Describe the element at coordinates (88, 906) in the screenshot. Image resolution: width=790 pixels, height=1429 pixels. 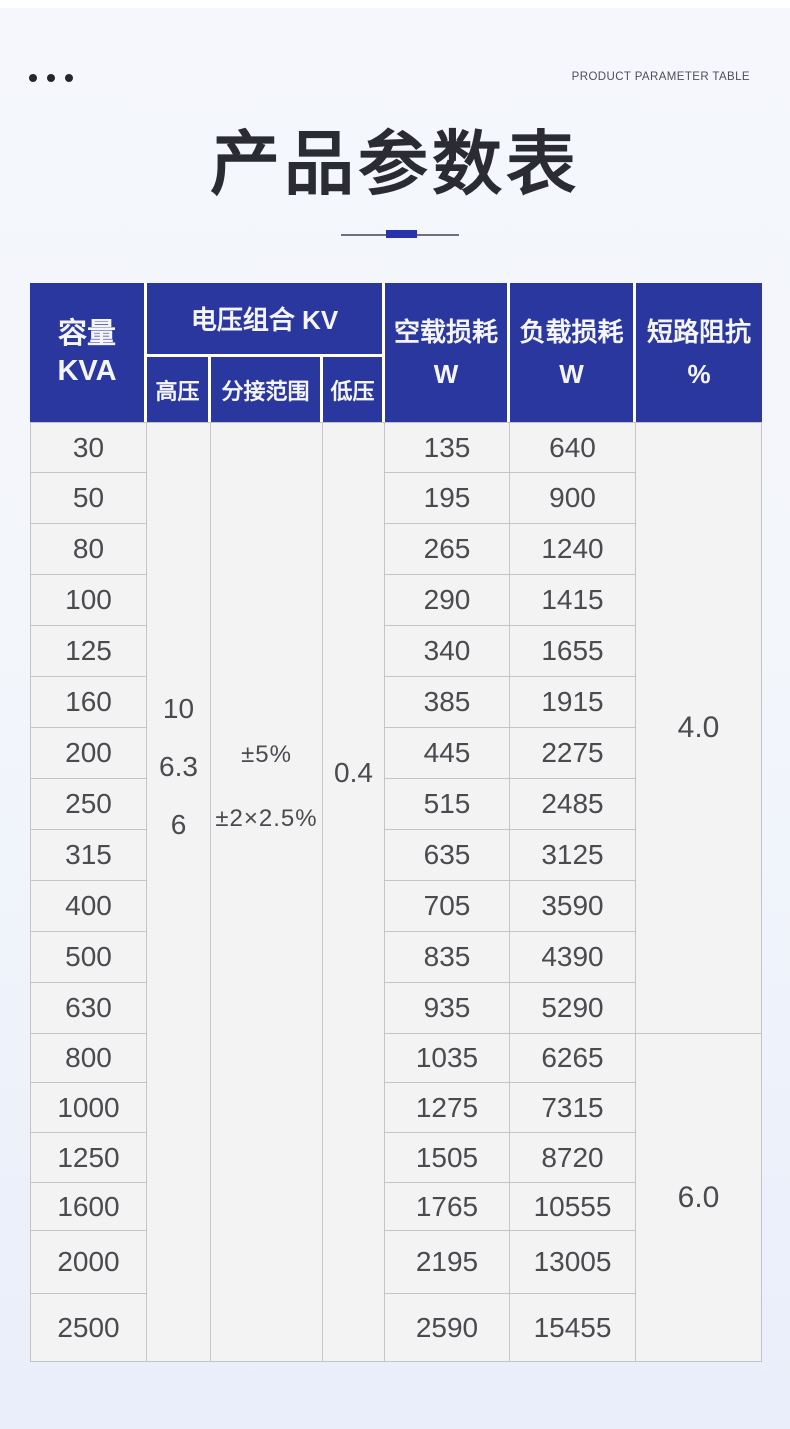
I see `cell-capacity: 400` at that location.